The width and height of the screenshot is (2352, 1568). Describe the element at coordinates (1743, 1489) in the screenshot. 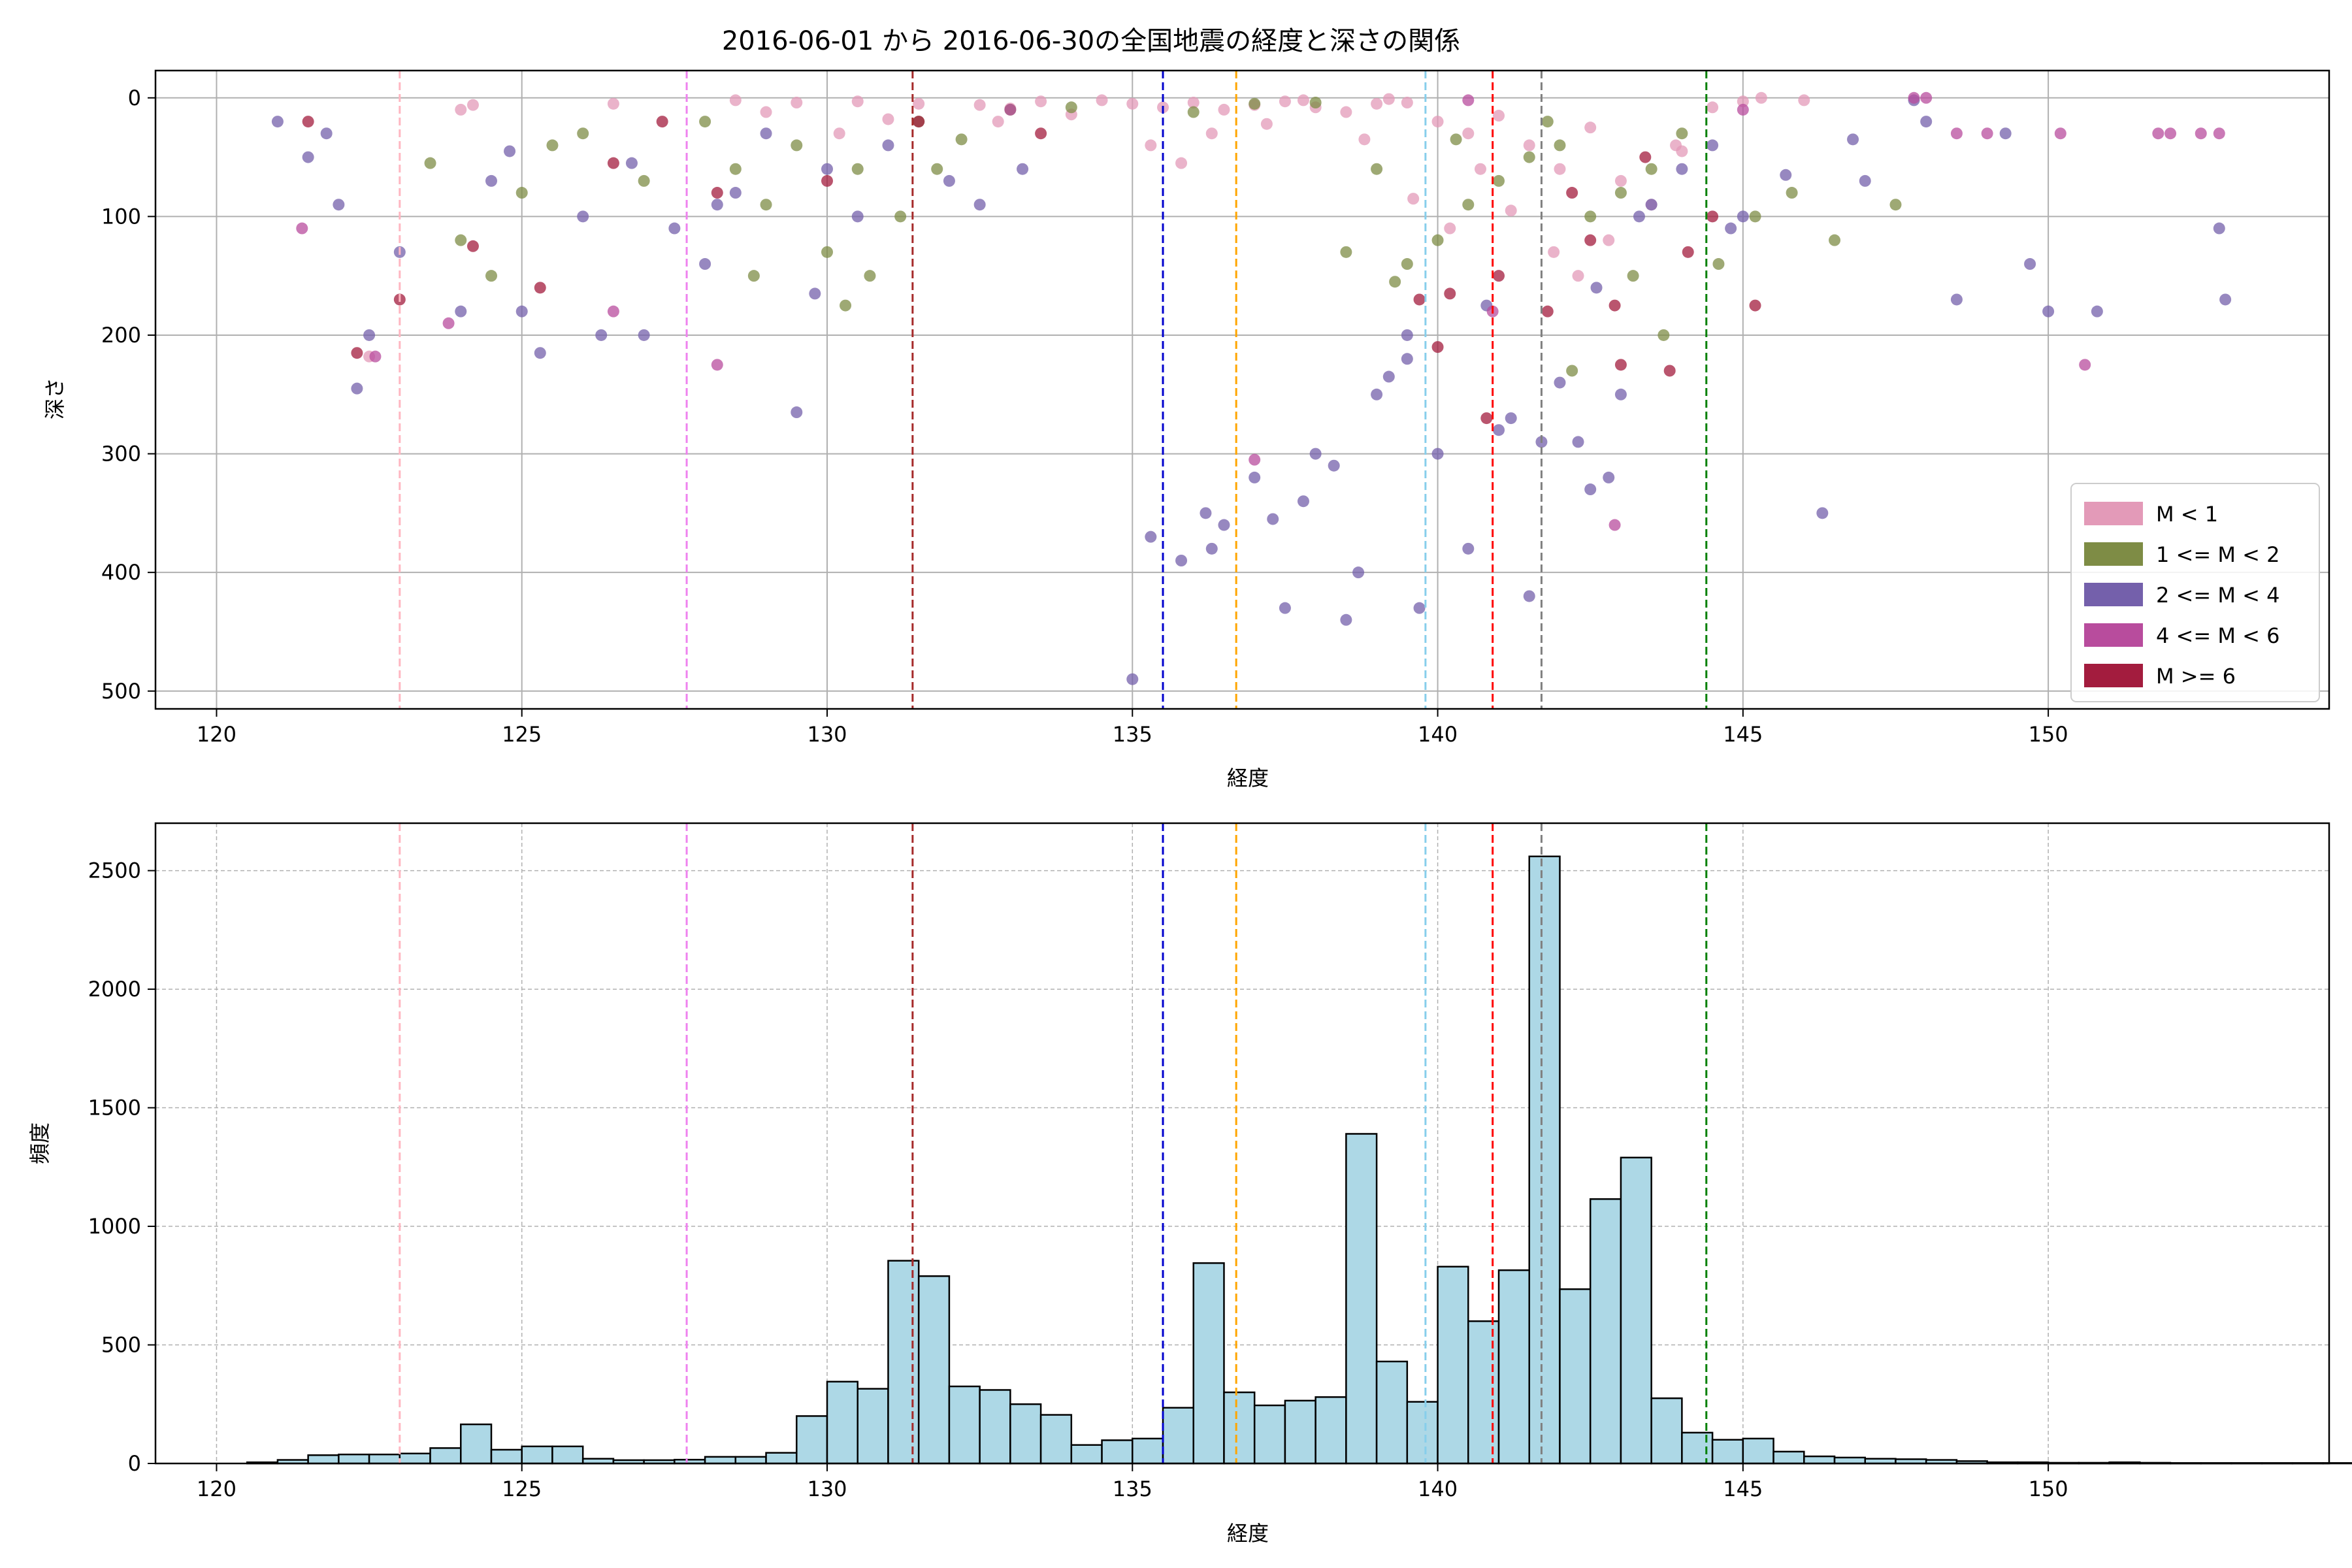

I see `x-tick-label: 145` at that location.